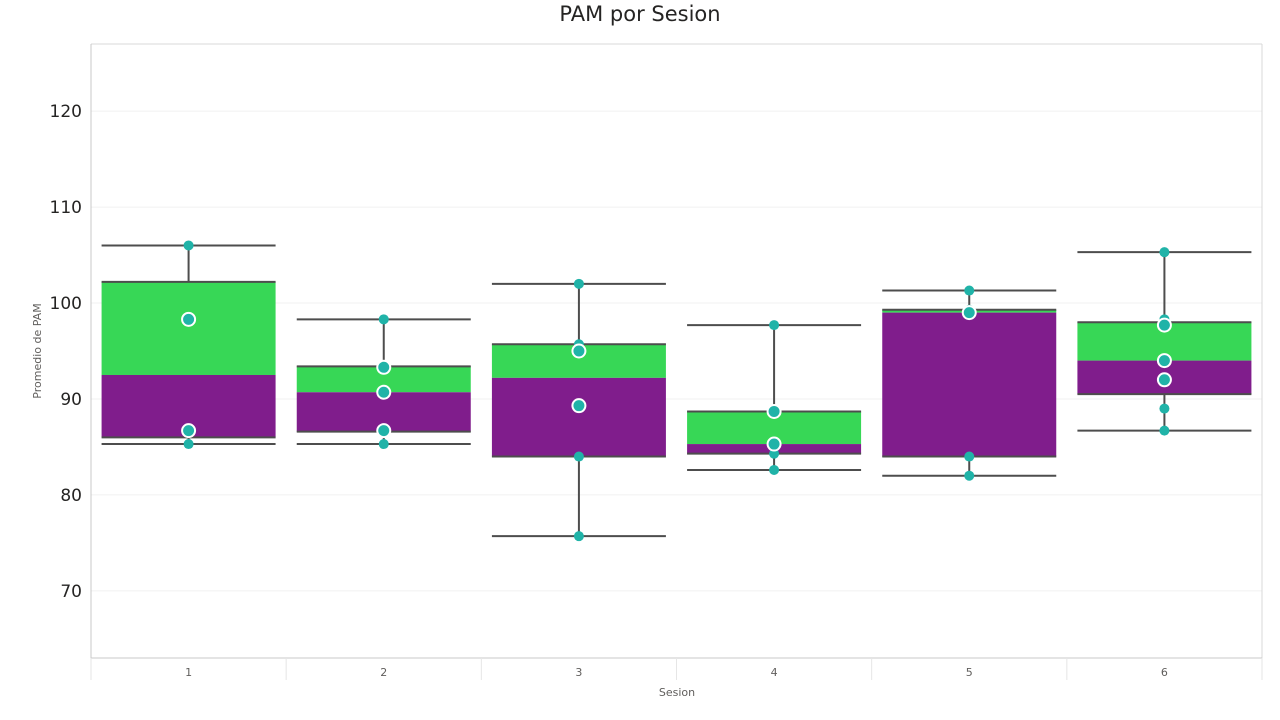 The height and width of the screenshot is (720, 1280). Describe the element at coordinates (71, 496) in the screenshot. I see `y-tick-label-80: 80` at that location.